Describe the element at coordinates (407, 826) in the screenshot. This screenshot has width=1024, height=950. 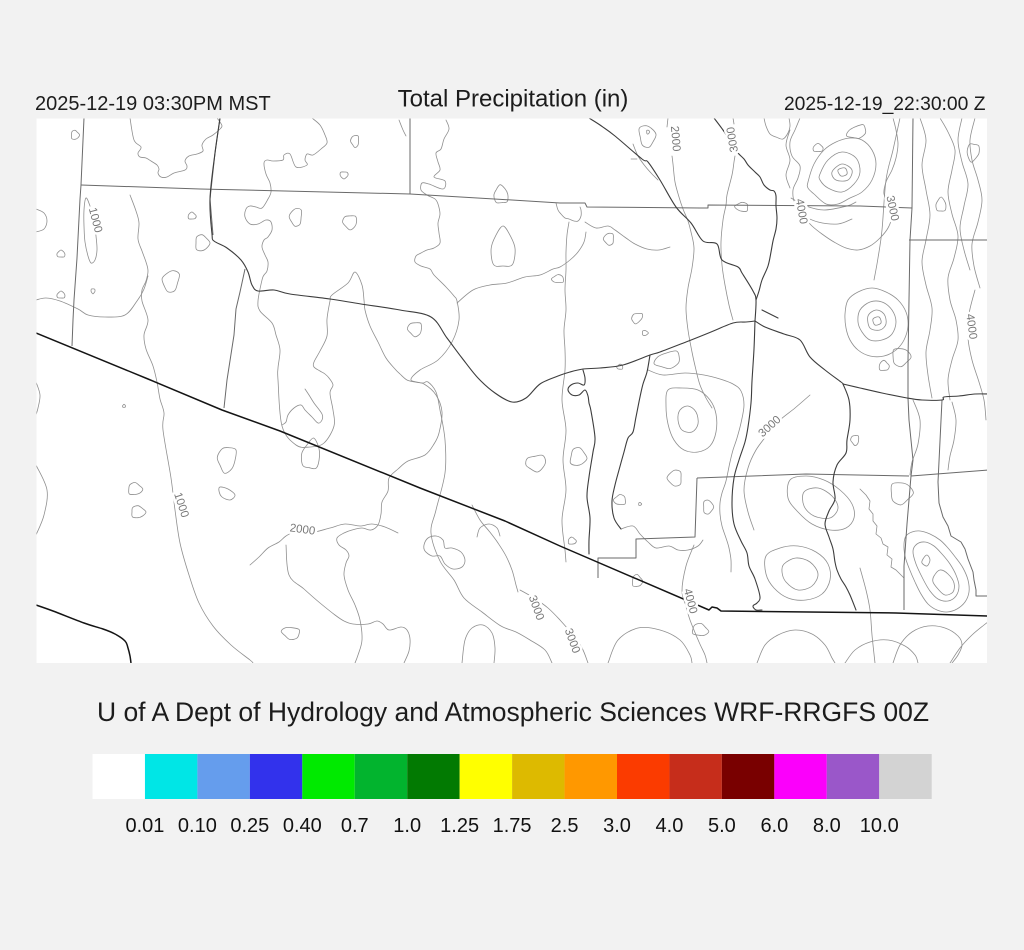
I see `svg-text: 1.0` at that location.